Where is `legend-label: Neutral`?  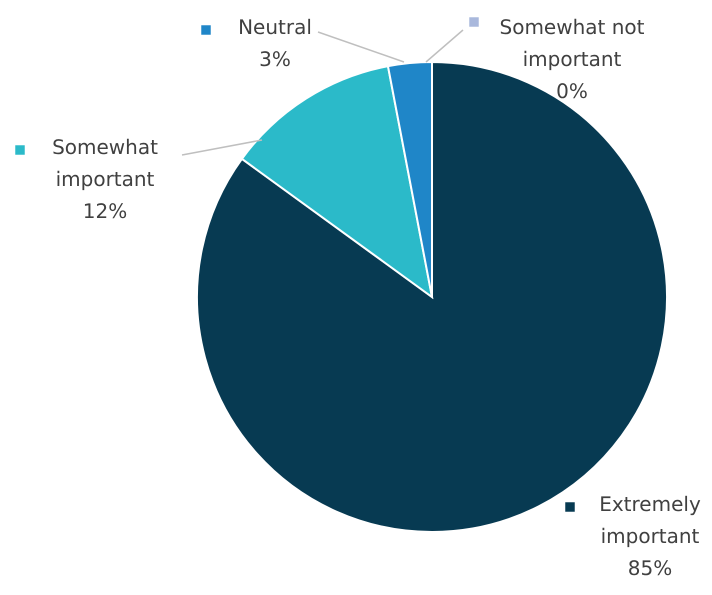 legend-label: Neutral is located at coordinates (275, 27).